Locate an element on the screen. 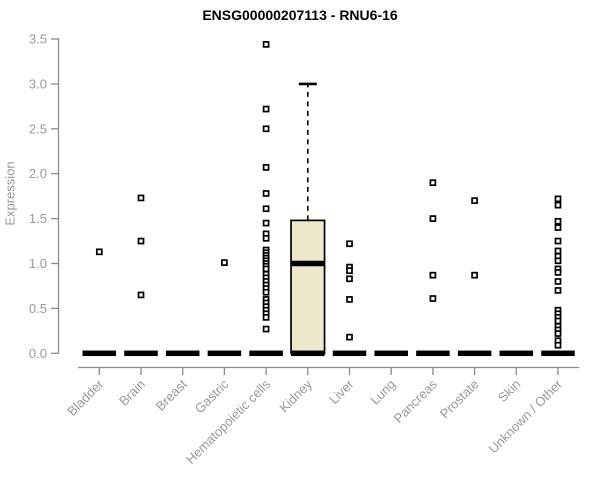 This screenshot has width=600, height=500. x-tick-label: Brain is located at coordinates (132, 393).